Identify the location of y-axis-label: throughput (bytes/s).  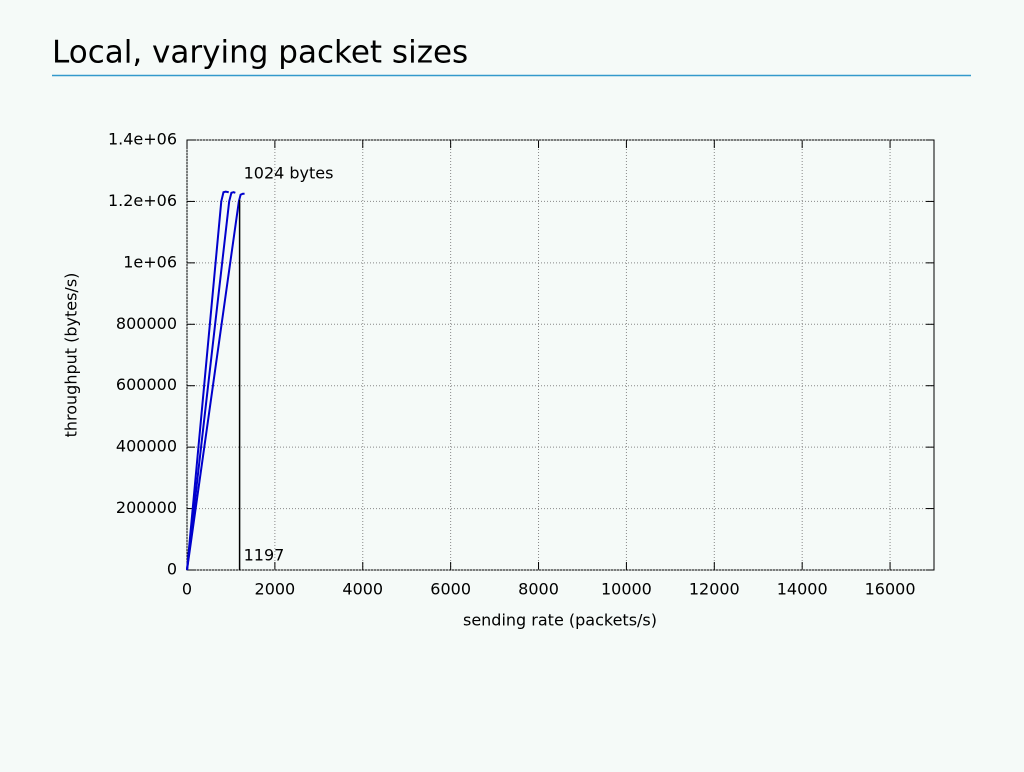
(71, 355).